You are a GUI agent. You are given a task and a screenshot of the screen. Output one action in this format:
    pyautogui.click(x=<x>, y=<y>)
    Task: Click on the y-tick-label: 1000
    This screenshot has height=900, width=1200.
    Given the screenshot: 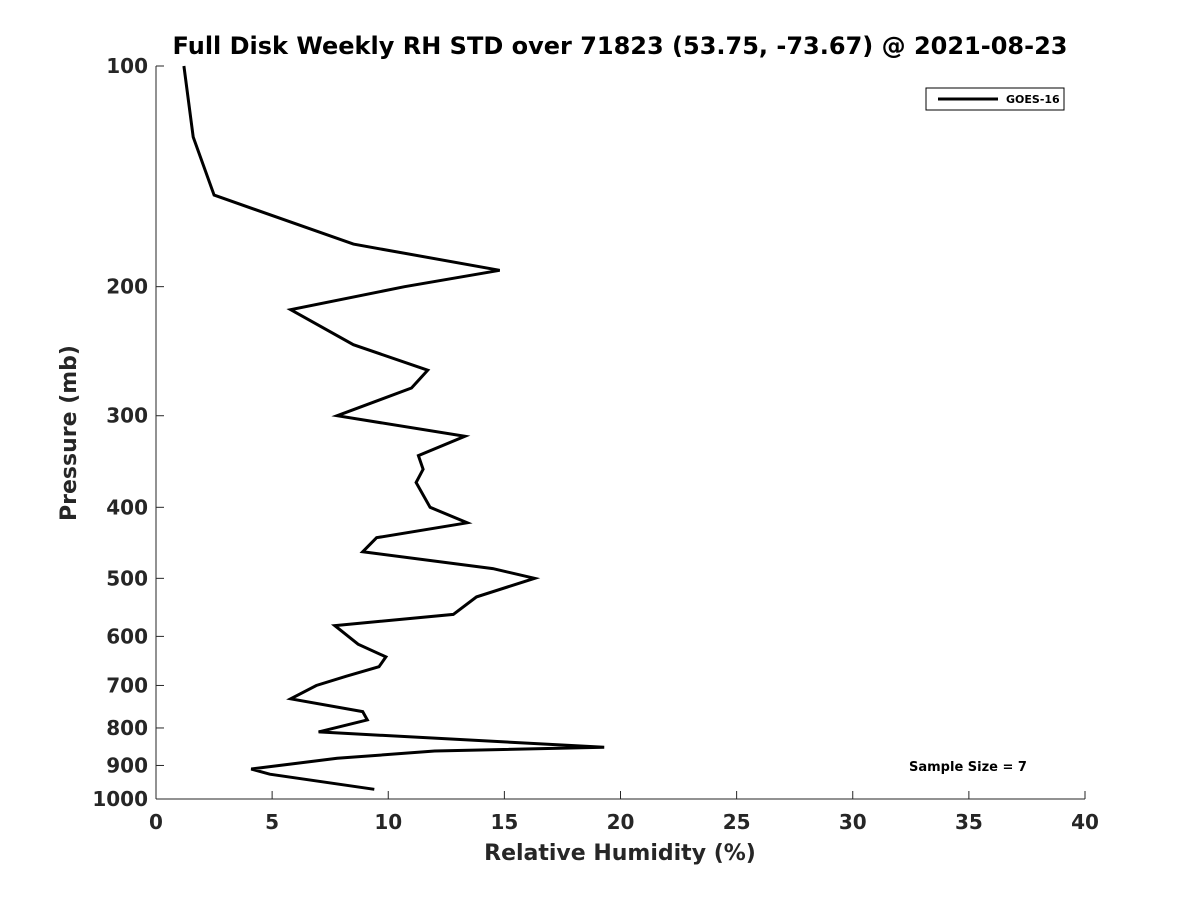 What is the action you would take?
    pyautogui.click(x=120, y=799)
    